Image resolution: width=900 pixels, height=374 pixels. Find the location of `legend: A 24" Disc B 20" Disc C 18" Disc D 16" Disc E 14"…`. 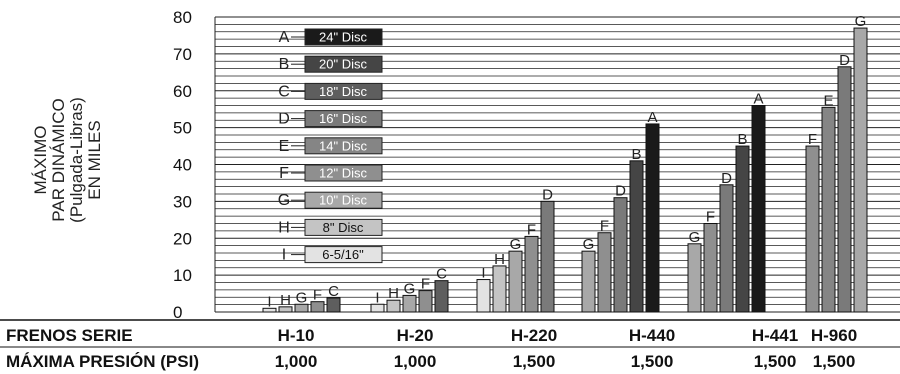

legend: A 24" Disc B 20" Disc C 18" Disc D 16" Disc E 14"… is located at coordinates (330, 146).